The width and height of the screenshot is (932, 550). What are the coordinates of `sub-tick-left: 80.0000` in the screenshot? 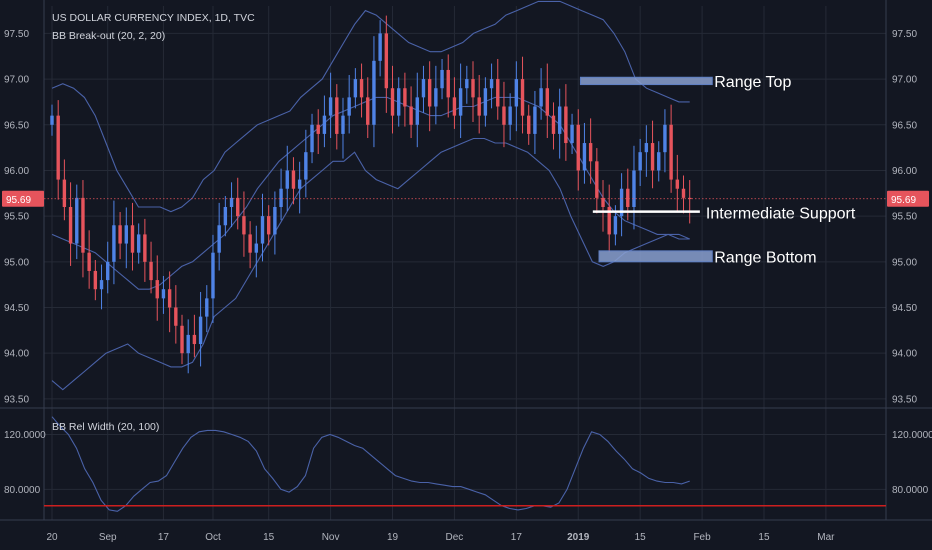 It's located at (22, 490).